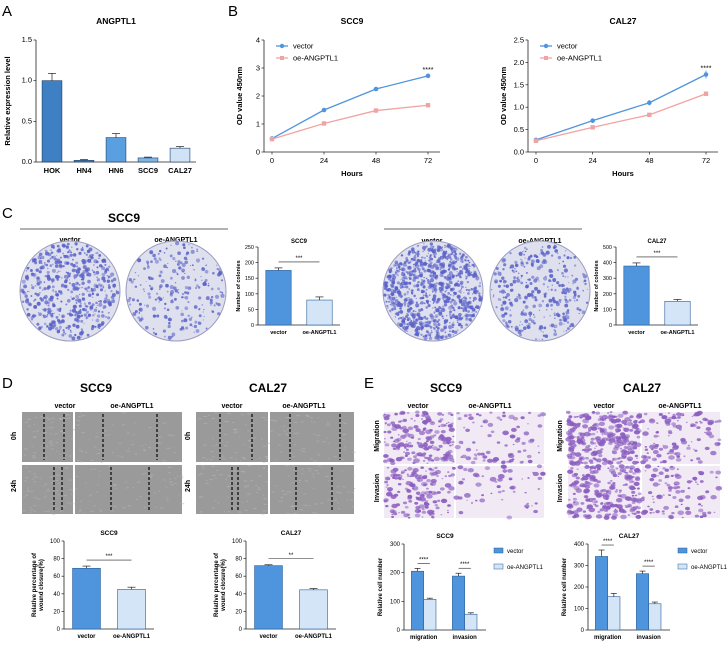  I want to click on e-cal27-row2: Invasion, so click(560, 488).